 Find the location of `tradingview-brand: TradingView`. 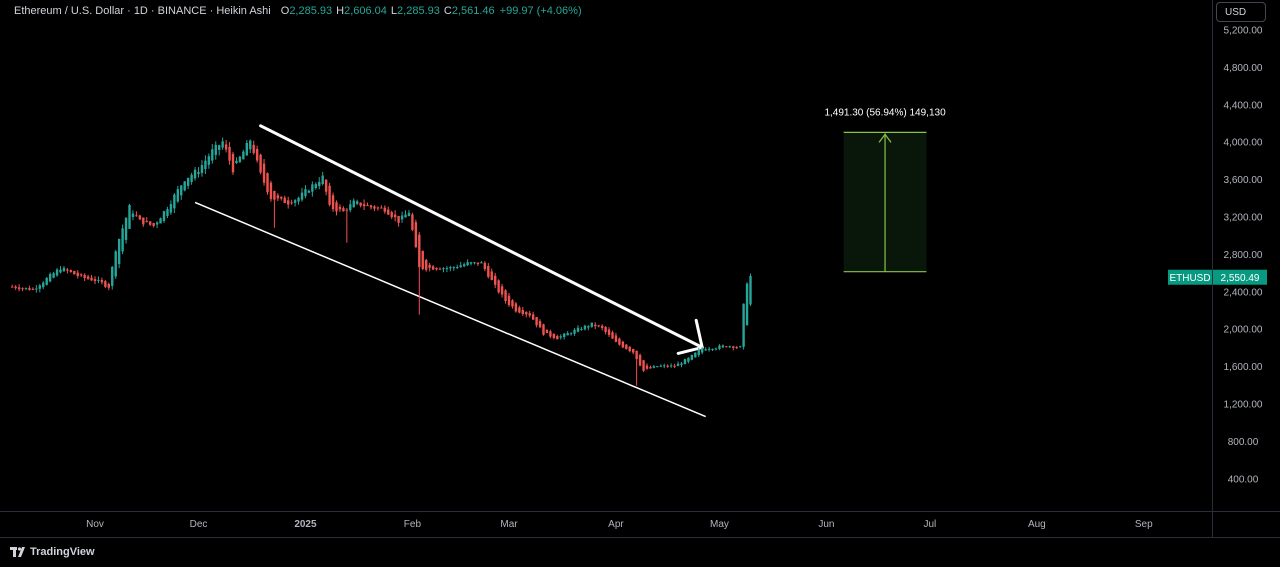

tradingview-brand: TradingView is located at coordinates (52, 552).